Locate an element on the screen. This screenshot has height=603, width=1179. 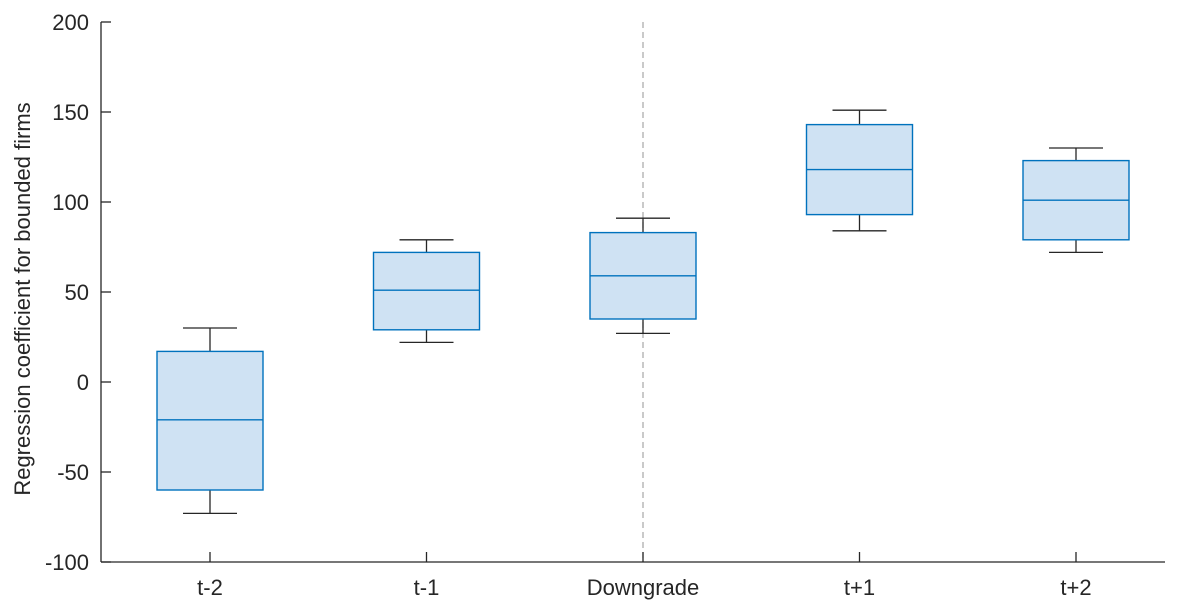
y-tick-label: 150 is located at coordinates (70, 112).